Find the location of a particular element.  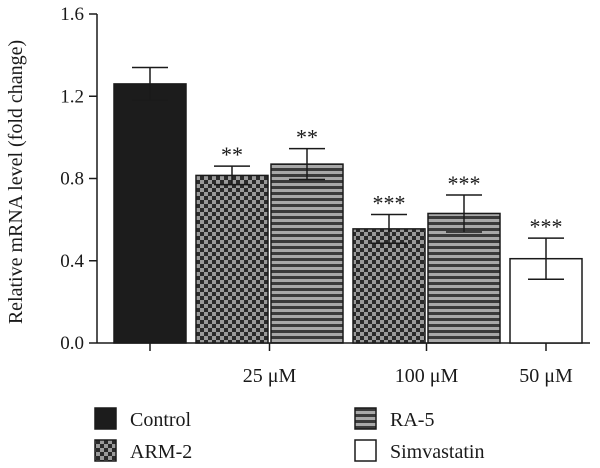

group-label-50-m: 50 μM is located at coordinates (546, 376).